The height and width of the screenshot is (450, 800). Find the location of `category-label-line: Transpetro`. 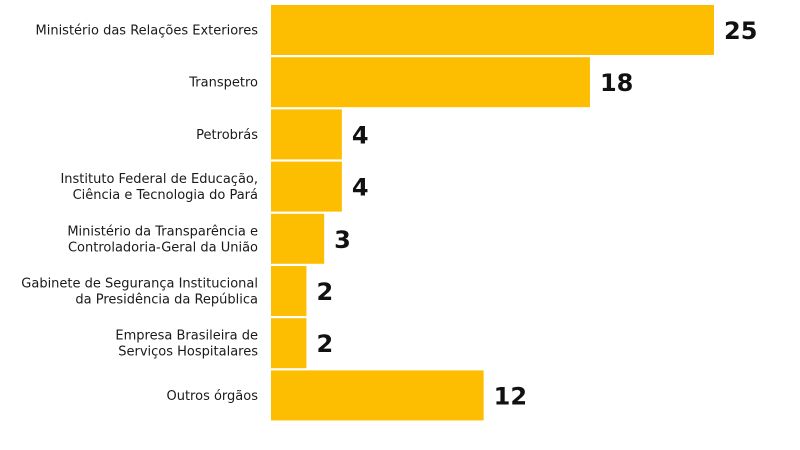

category-label-line: Transpetro is located at coordinates (223, 83).